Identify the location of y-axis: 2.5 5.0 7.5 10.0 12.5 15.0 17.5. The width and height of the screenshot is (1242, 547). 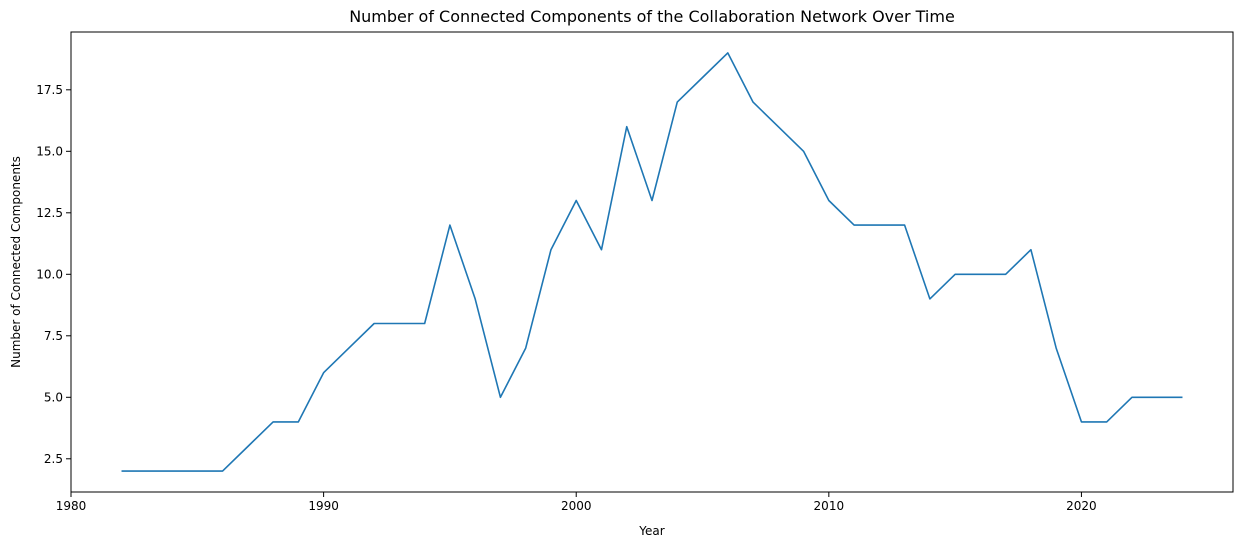
(53, 274).